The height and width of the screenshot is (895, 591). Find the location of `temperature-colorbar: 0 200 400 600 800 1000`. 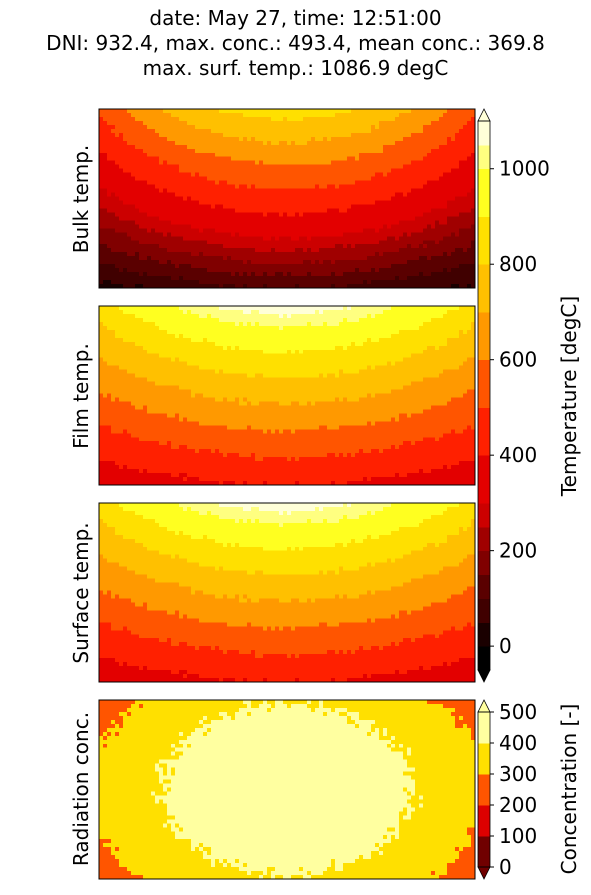

temperature-colorbar: 0 200 400 600 800 1000 is located at coordinates (513, 395).